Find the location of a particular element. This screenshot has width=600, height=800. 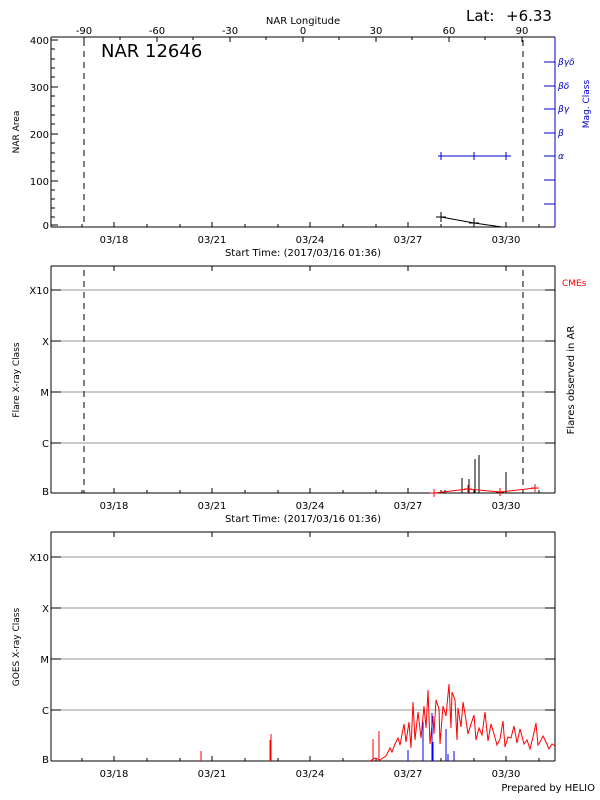

svg-text: 30 is located at coordinates (376, 31).